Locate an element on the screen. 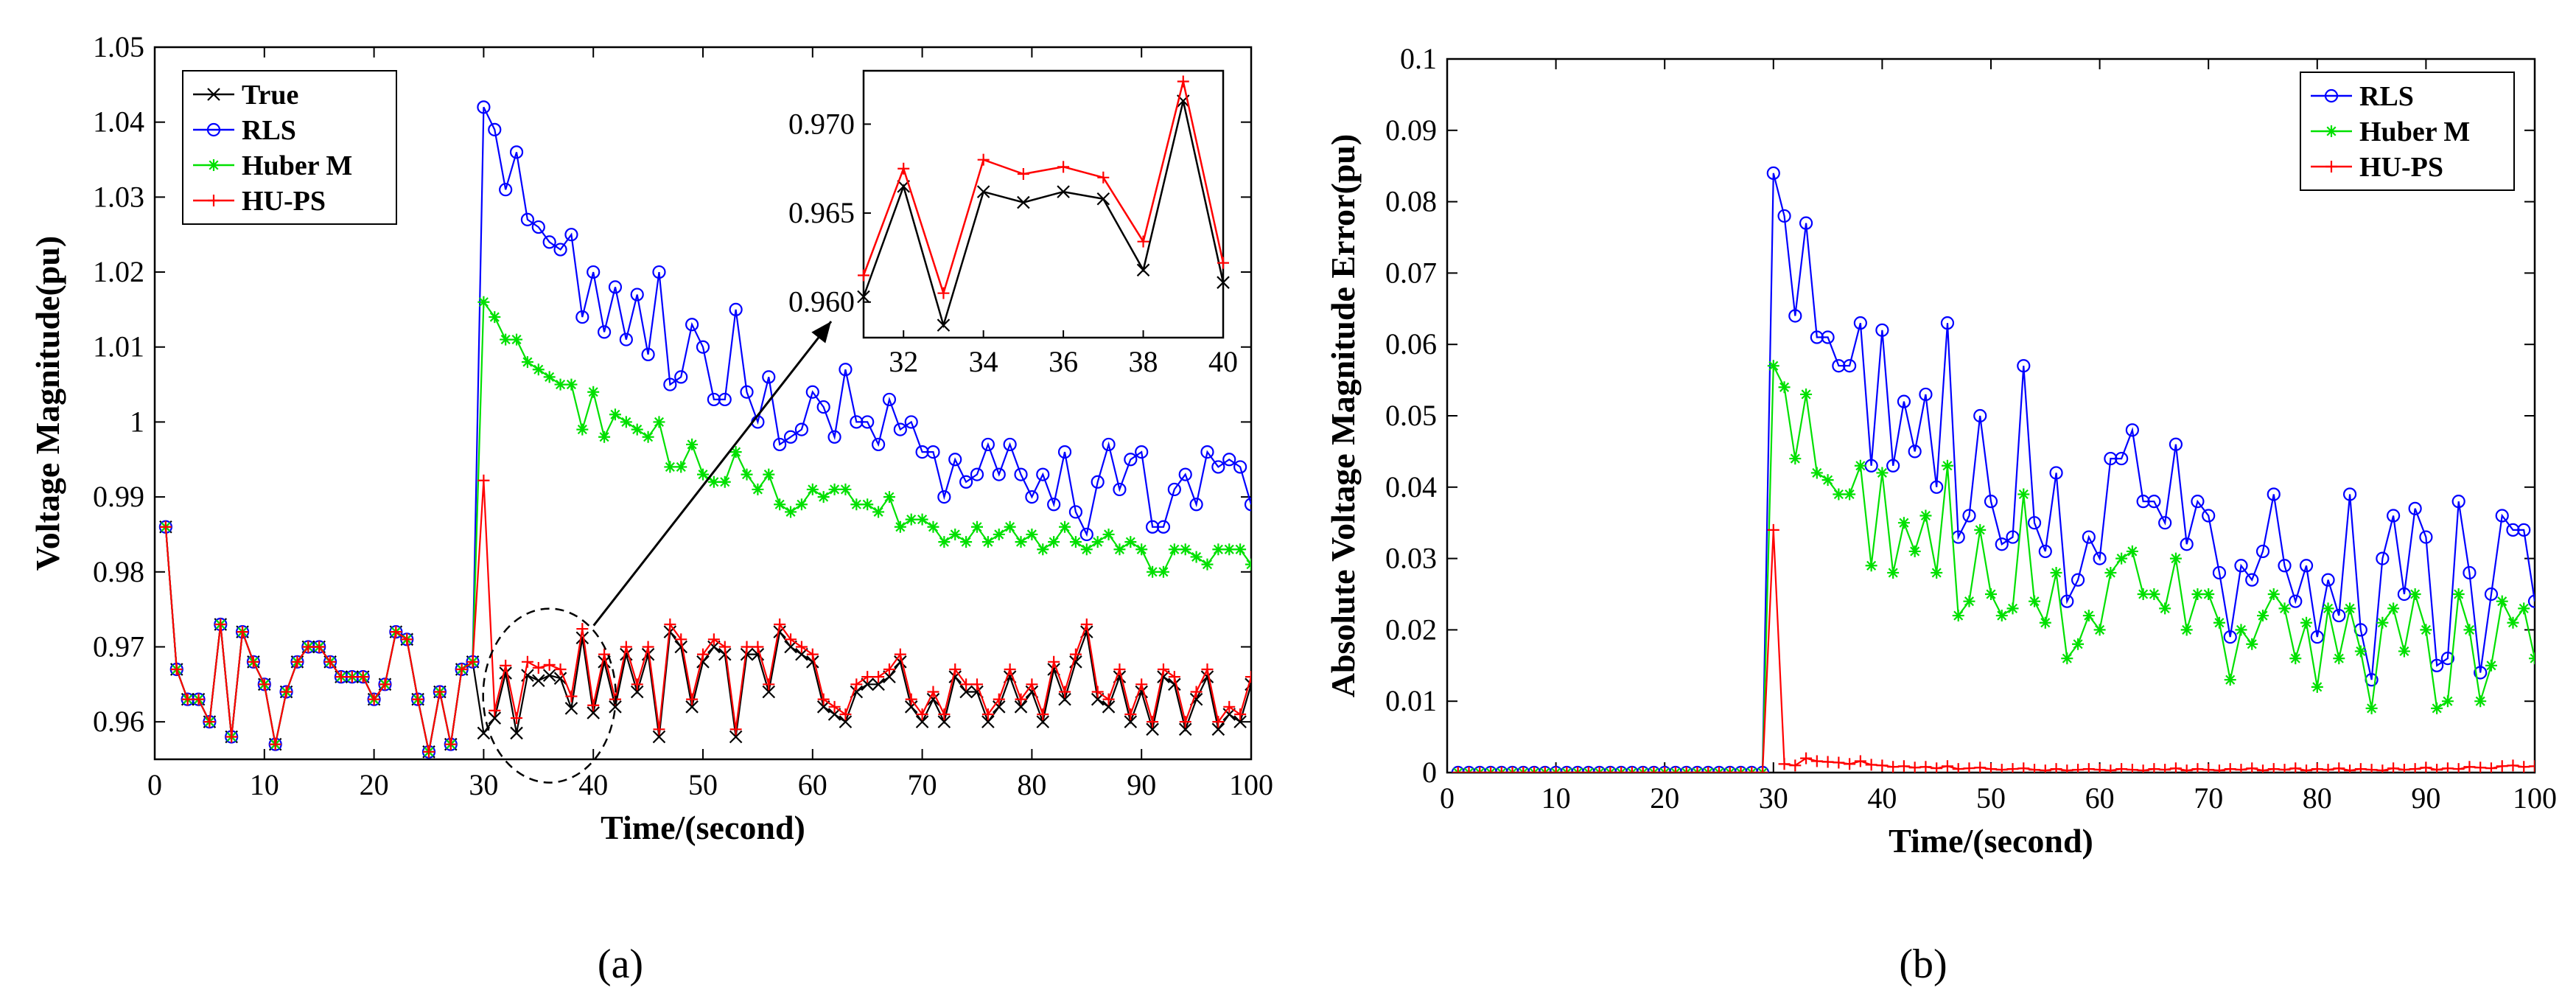 This screenshot has width=2576, height=1007. panel-a-inset-series-true-point is located at coordinates (944, 325).